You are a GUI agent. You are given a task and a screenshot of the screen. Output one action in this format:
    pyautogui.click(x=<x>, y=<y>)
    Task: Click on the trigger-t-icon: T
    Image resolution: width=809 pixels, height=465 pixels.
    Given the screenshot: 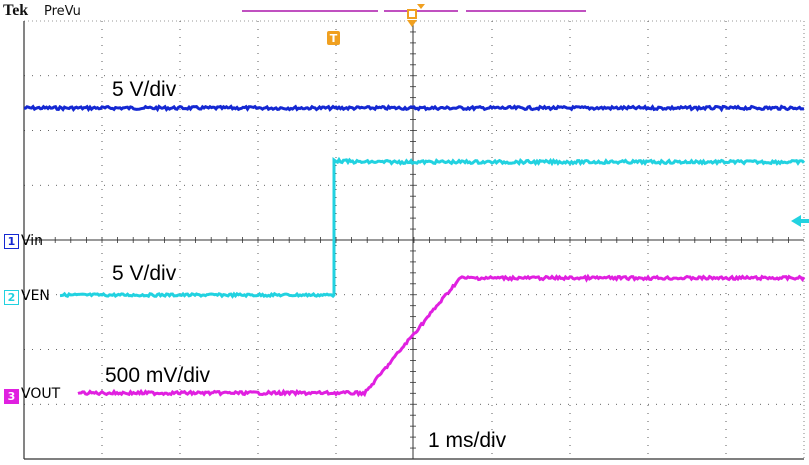 What is the action you would take?
    pyautogui.click(x=333, y=38)
    